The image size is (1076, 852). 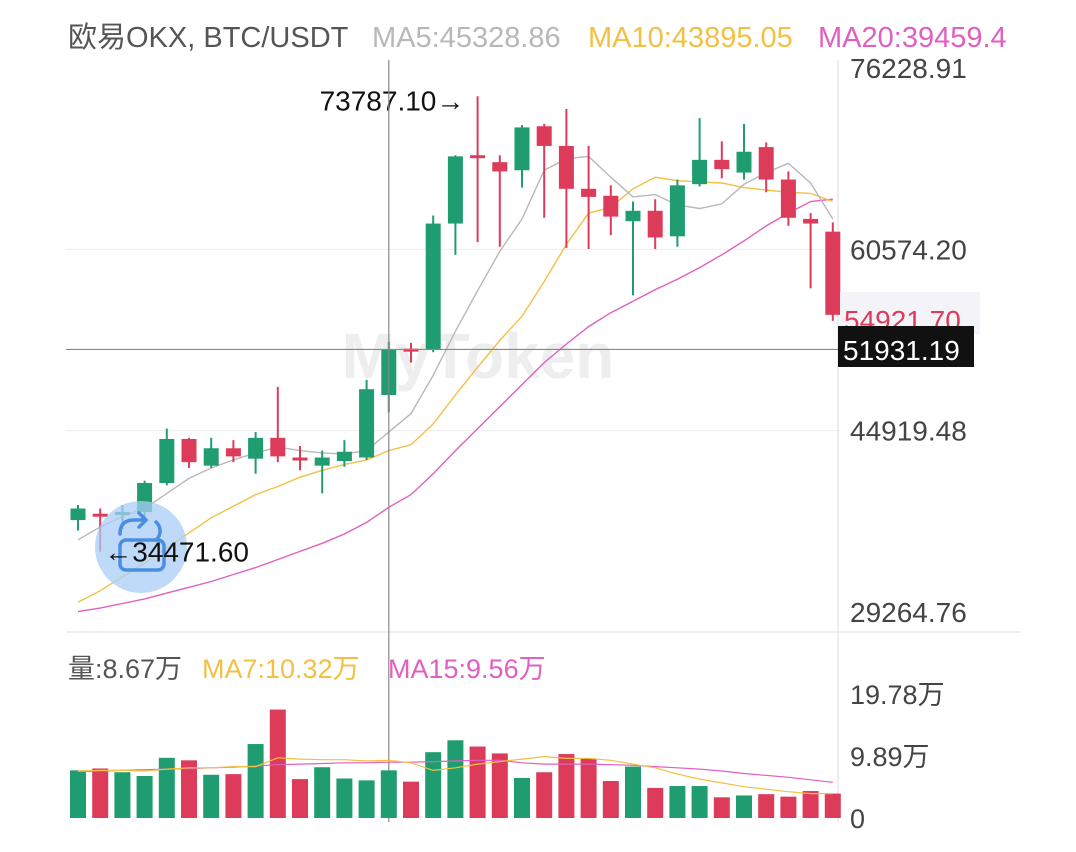 I want to click on tool-button-circle, so click(x=141, y=547).